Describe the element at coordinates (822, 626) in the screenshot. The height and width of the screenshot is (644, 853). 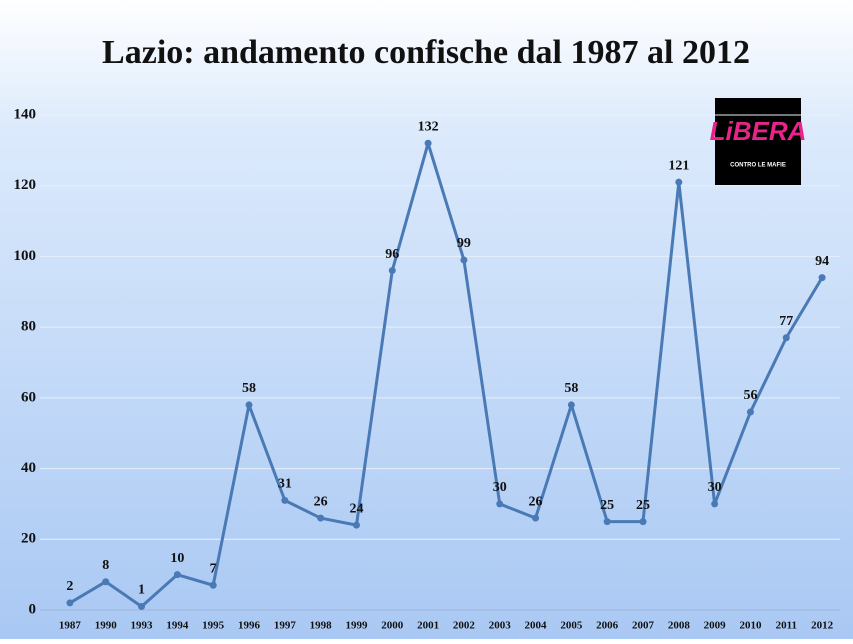
I see `x-tick-label: 2012` at that location.